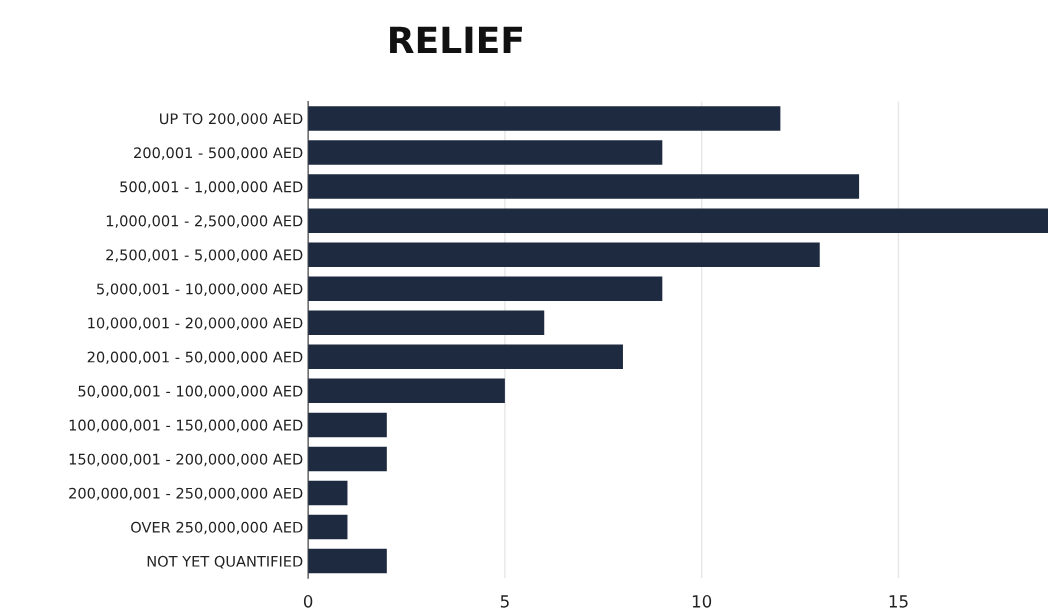 The height and width of the screenshot is (615, 1048). I want to click on x-tick-label: 0, so click(308, 601).